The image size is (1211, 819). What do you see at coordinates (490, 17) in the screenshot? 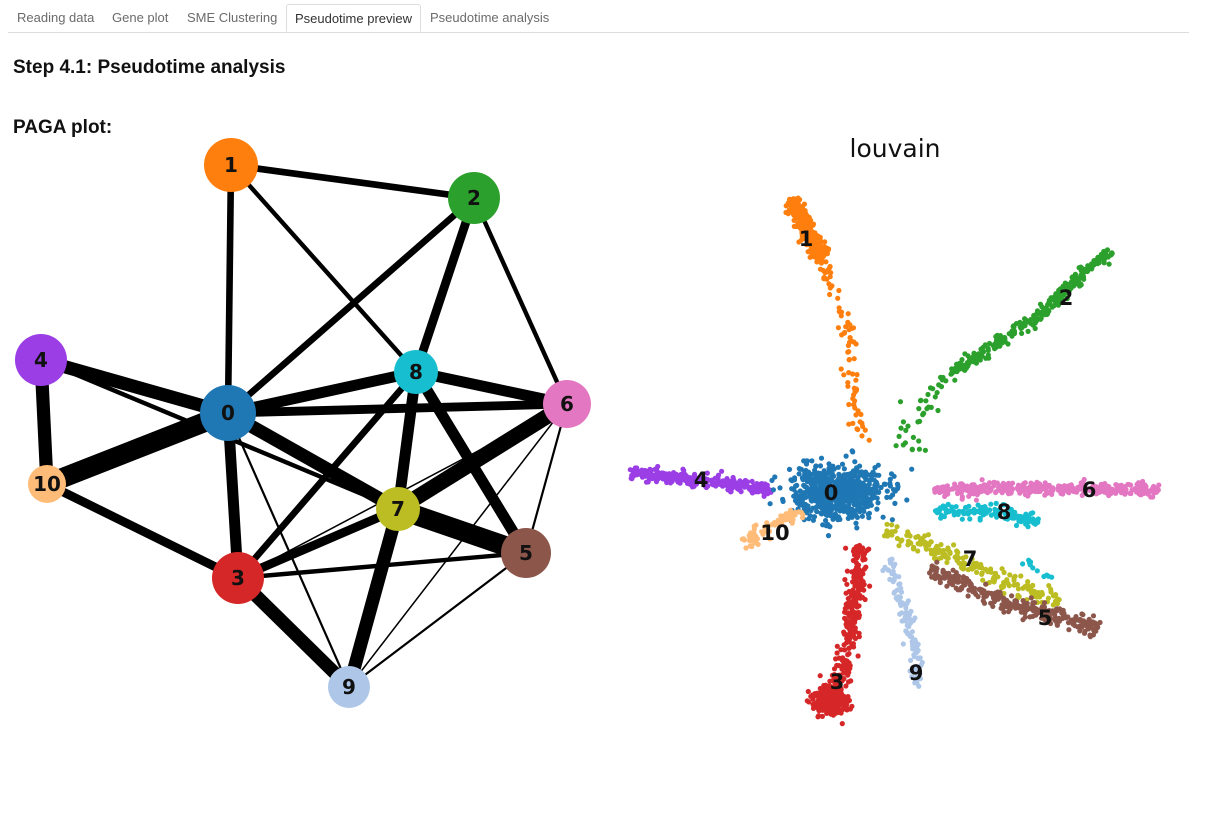
I see `tab-pseudotime-analysis: Pseudotime analysis` at bounding box center [490, 17].